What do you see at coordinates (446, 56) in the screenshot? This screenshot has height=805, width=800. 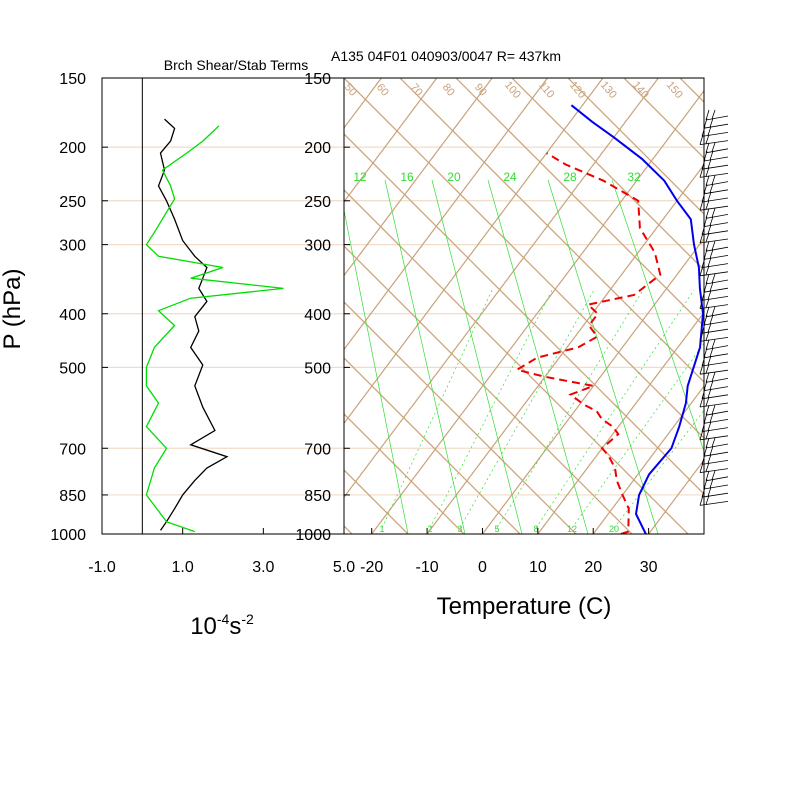 I see `right-panel-title: A135 04F01 040903/0047 R= 437km` at bounding box center [446, 56].